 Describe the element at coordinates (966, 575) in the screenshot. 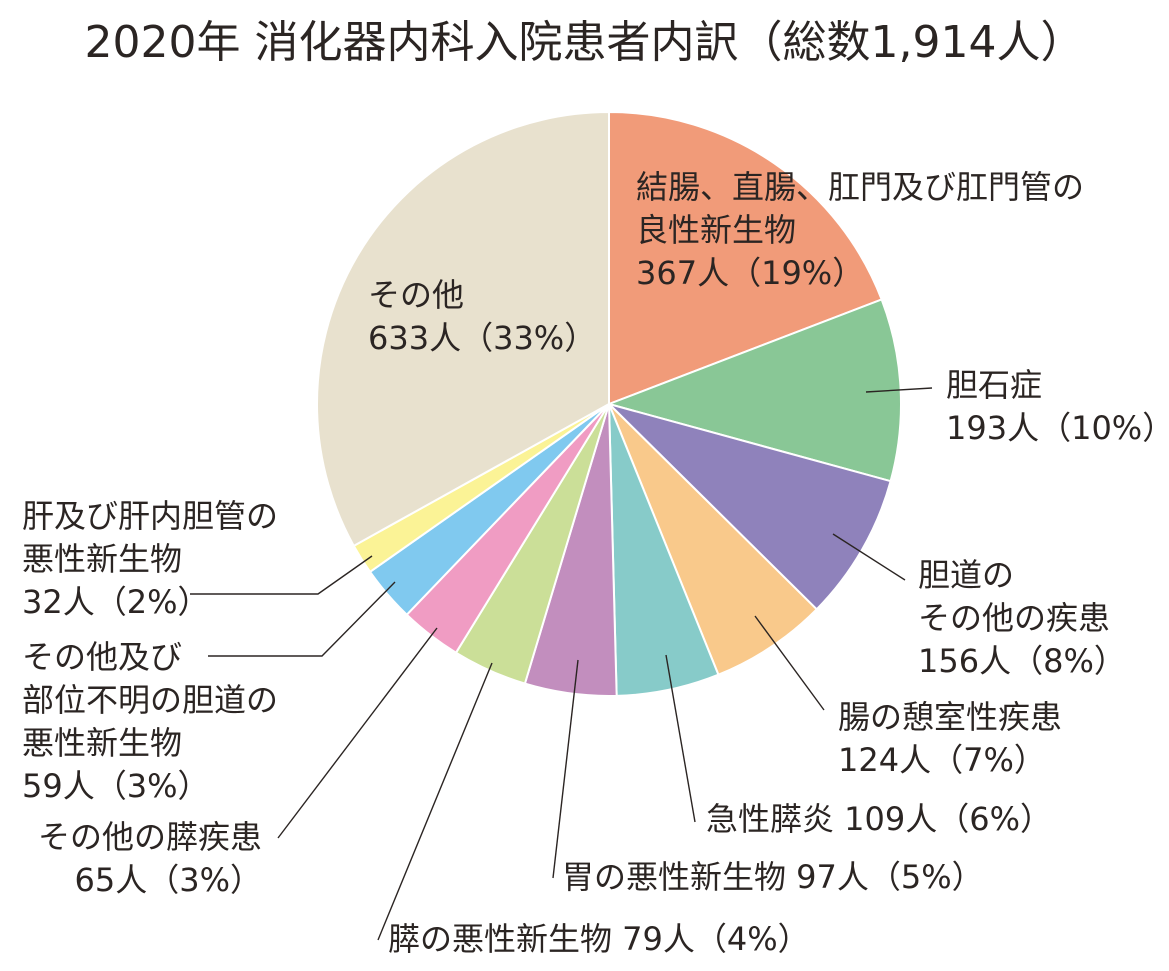

I see `slice-label-line: 胆道の` at that location.